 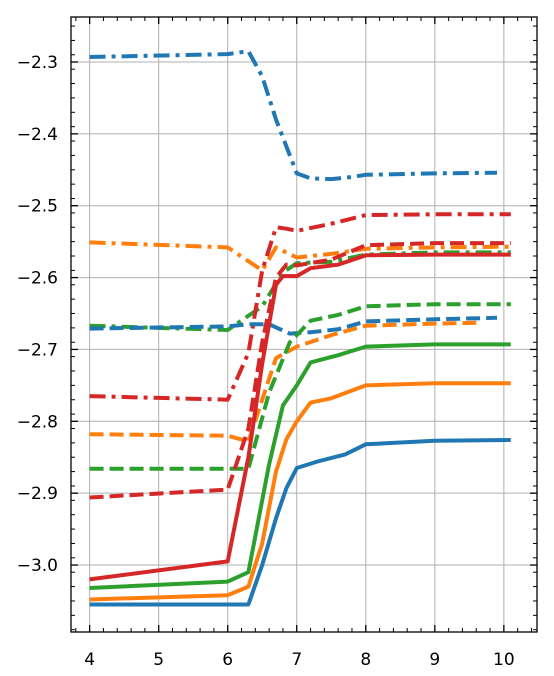 What do you see at coordinates (504, 660) in the screenshot?
I see `x-tick-label: 10` at bounding box center [504, 660].